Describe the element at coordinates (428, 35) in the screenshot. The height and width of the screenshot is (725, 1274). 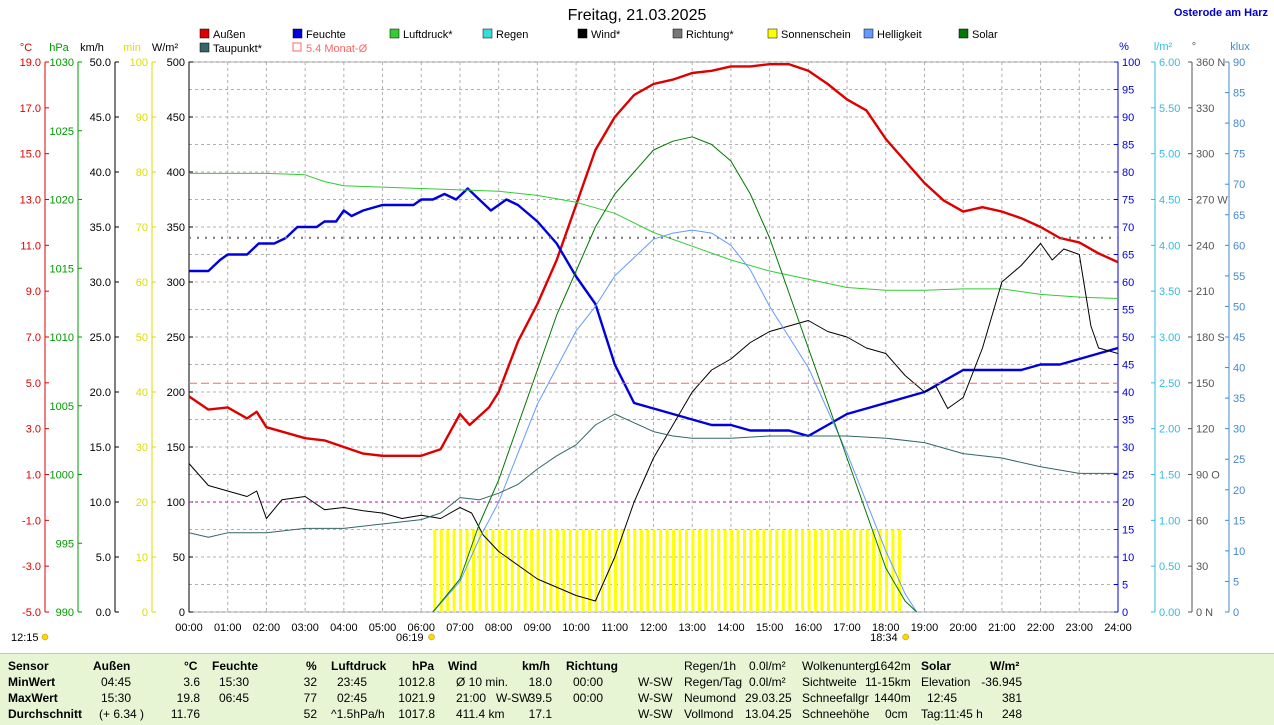
I see `legend-label: Luftdruck*` at that location.